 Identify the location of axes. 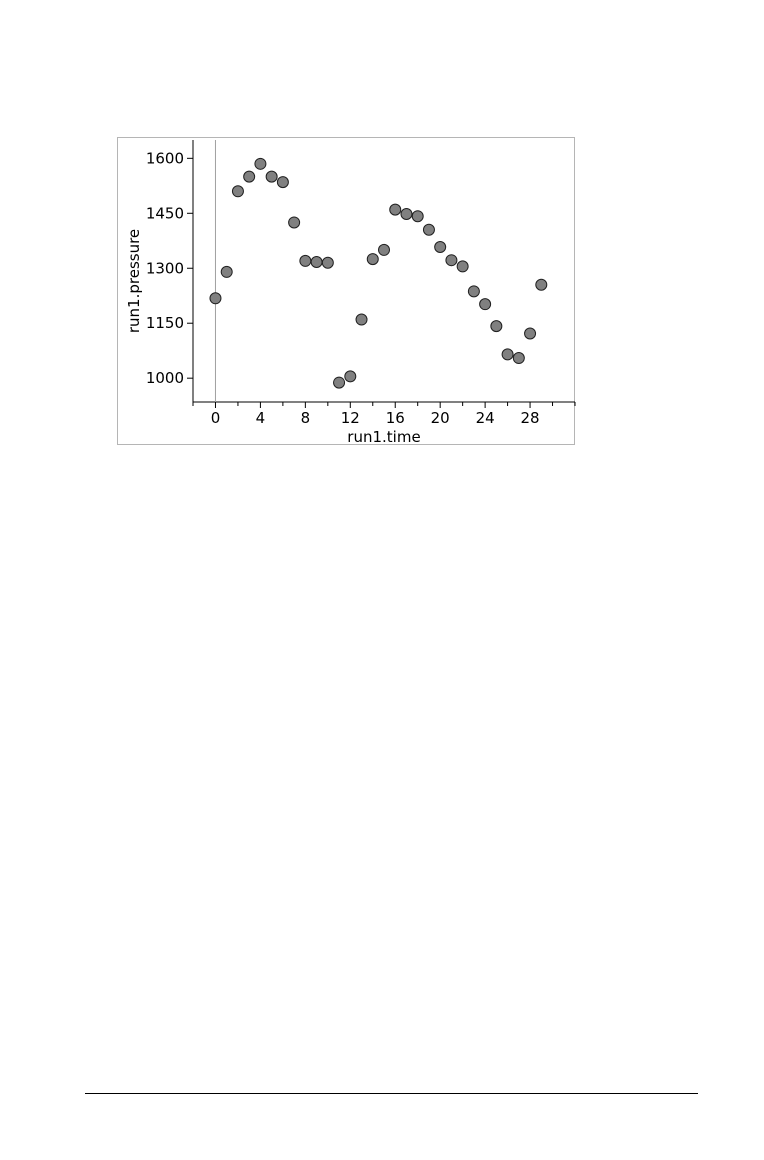
(383, 271).